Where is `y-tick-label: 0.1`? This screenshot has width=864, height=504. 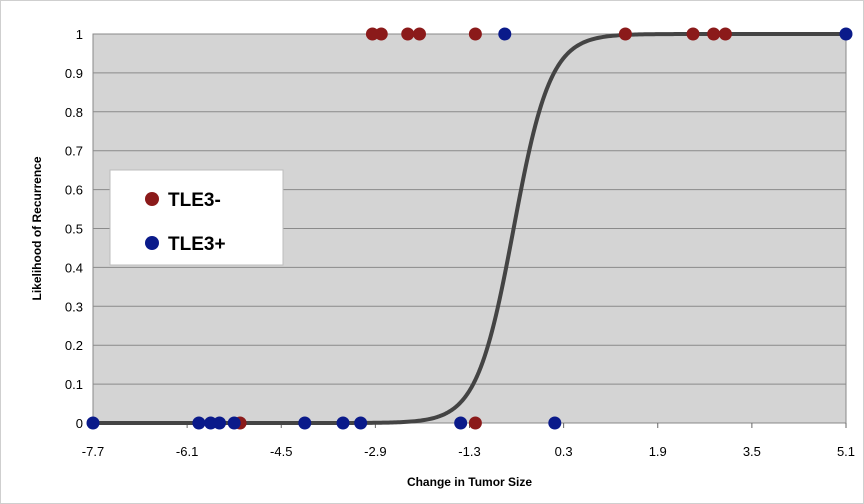
y-tick-label: 0.1 is located at coordinates (74, 384).